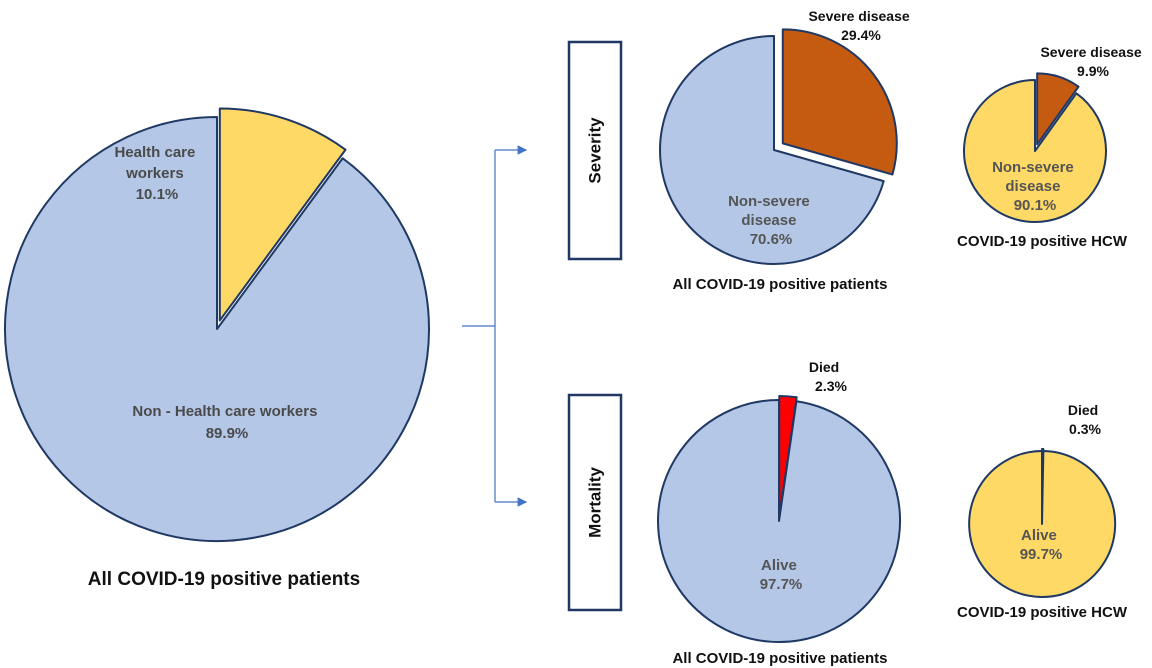 This screenshot has height=668, width=1152. I want to click on severity-hcw-slice-non-severe, so click(1035, 151).